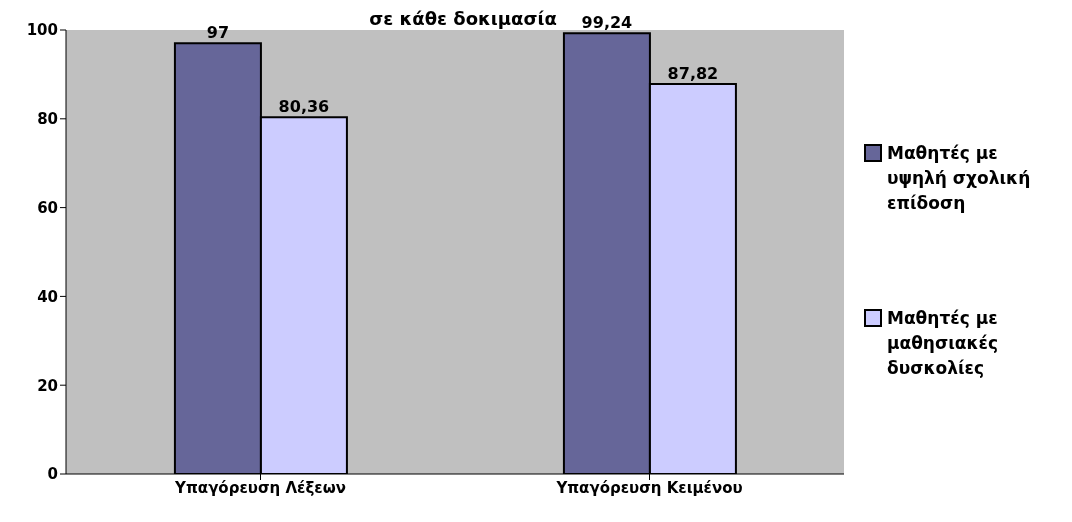  I want to click on data-label: 97, so click(218, 33).